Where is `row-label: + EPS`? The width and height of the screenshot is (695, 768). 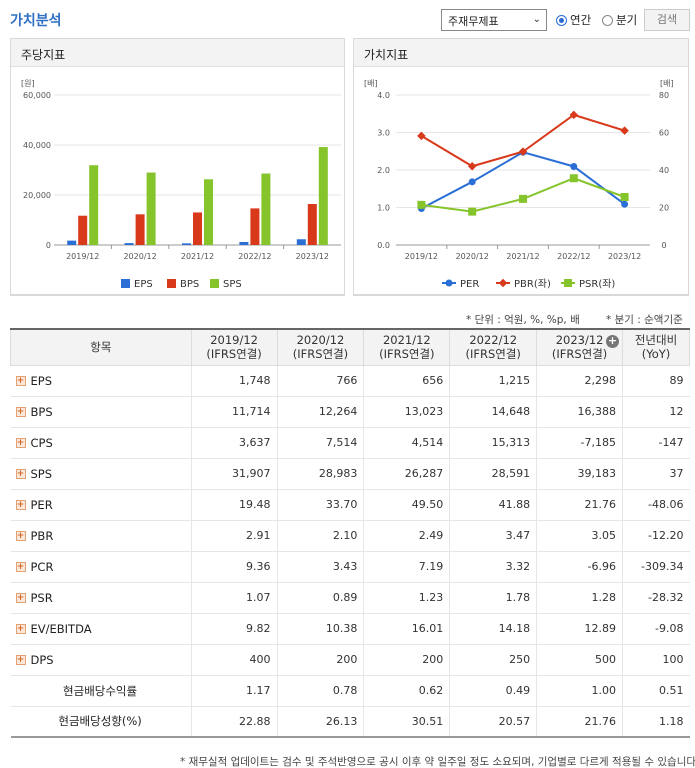
row-label: + EPS is located at coordinates (101, 381).